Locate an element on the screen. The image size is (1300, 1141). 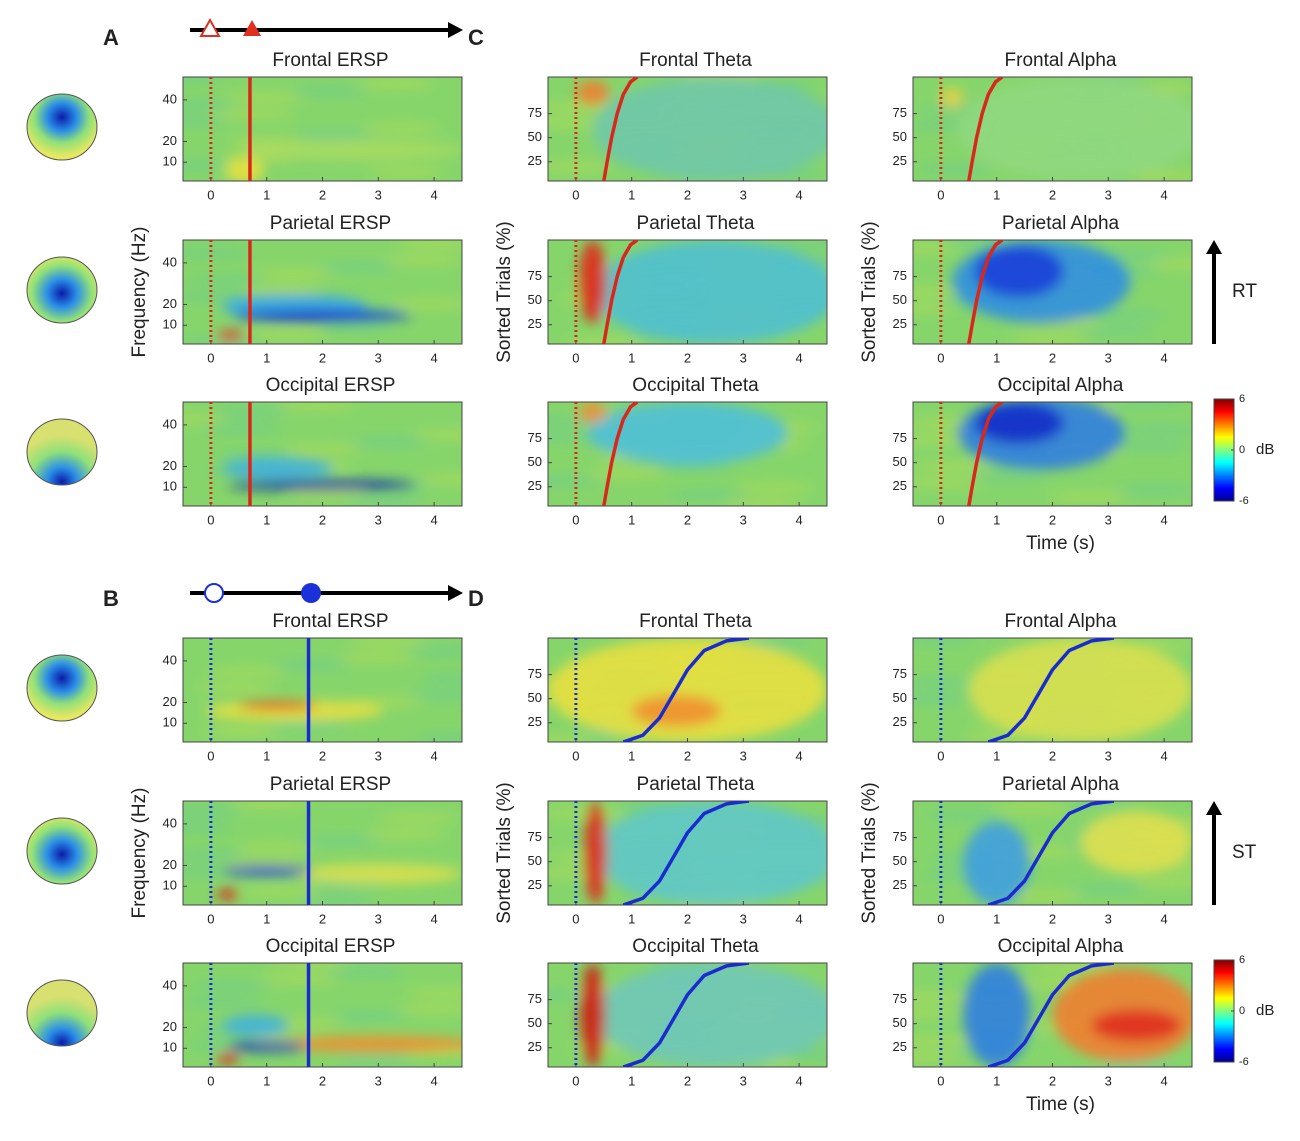
y-tick-label: 40 is located at coordinates (170, 659).